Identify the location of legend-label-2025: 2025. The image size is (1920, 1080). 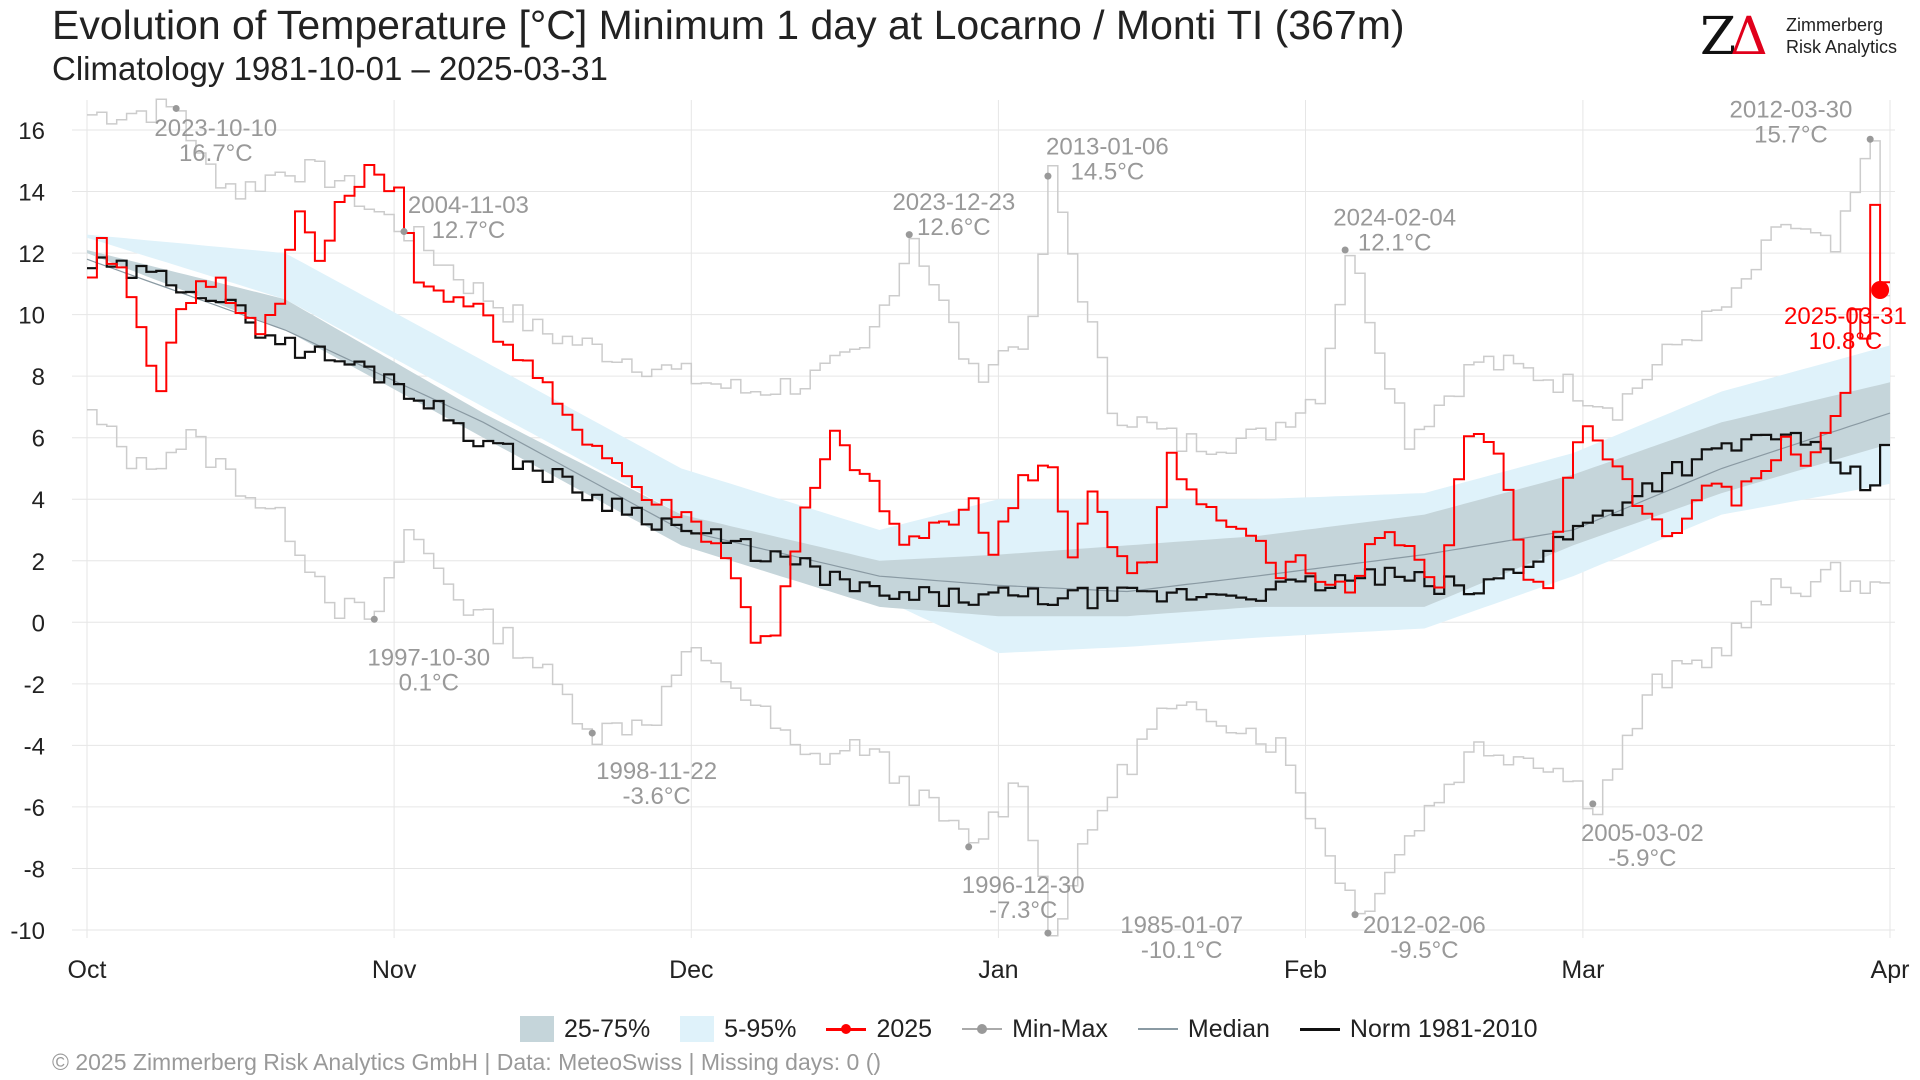
(904, 1028).